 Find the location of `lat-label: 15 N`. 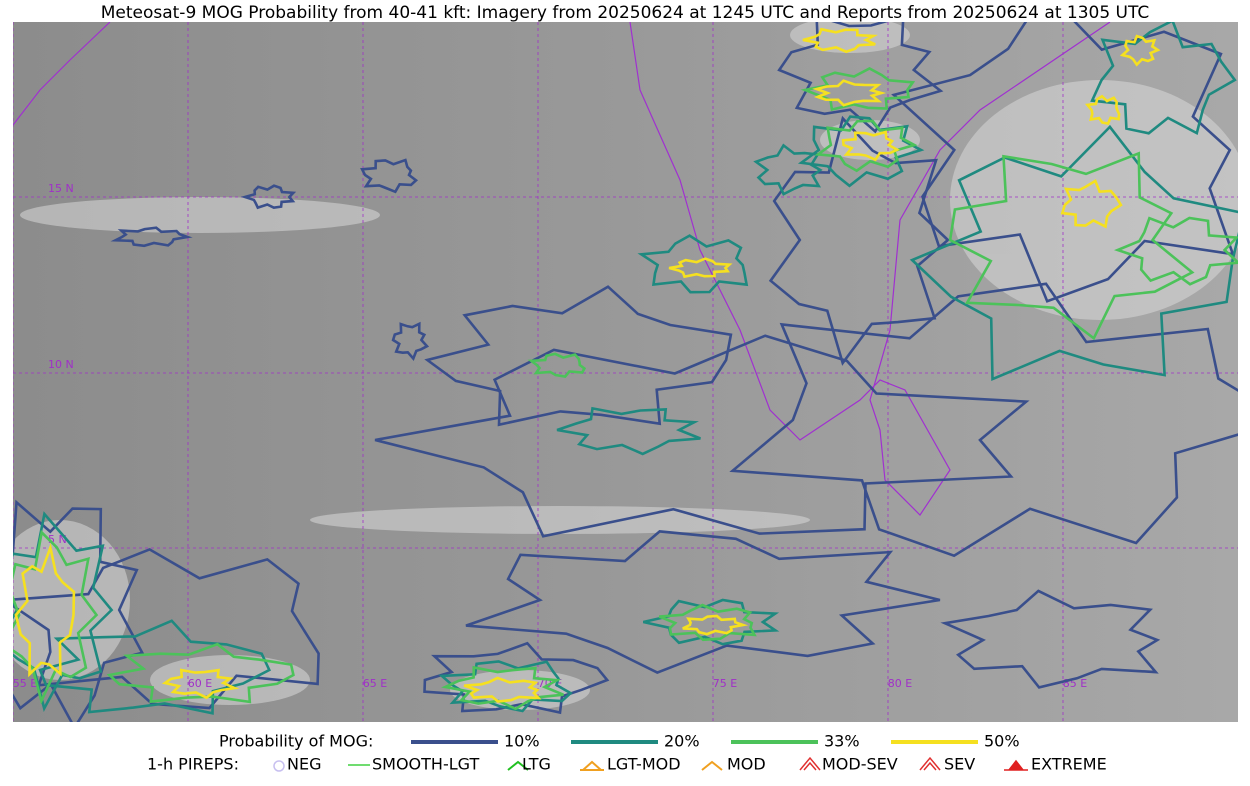

lat-label: 15 N is located at coordinates (61, 188).